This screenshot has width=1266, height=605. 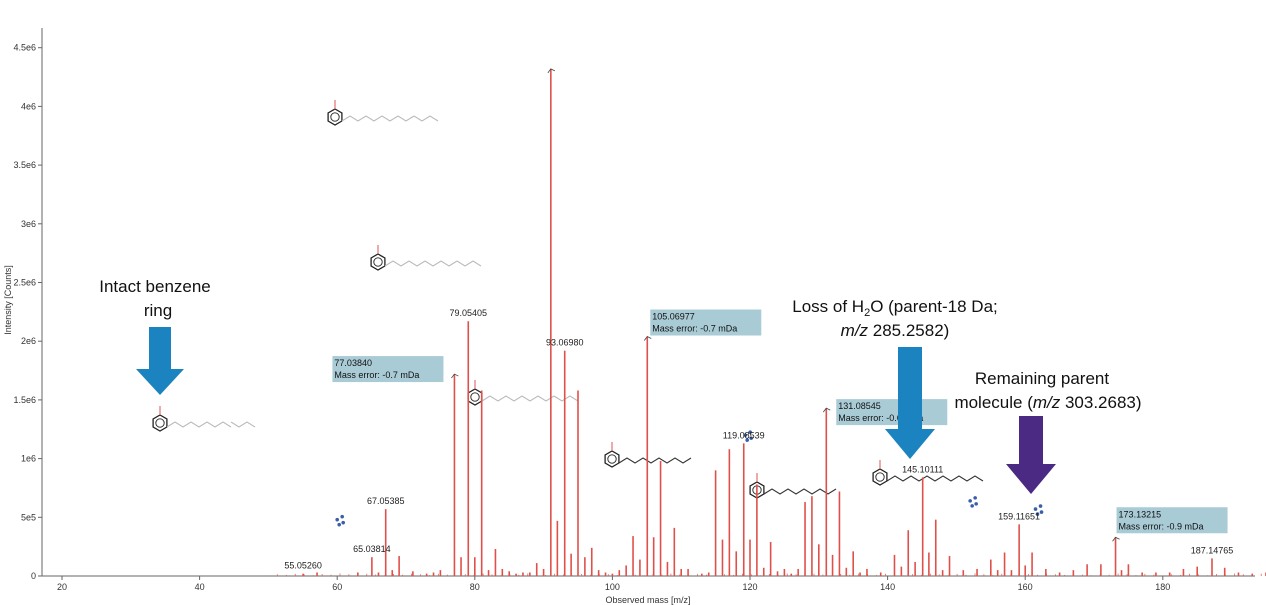 I want to click on callout-mass: 77.03840, so click(x=353, y=363).